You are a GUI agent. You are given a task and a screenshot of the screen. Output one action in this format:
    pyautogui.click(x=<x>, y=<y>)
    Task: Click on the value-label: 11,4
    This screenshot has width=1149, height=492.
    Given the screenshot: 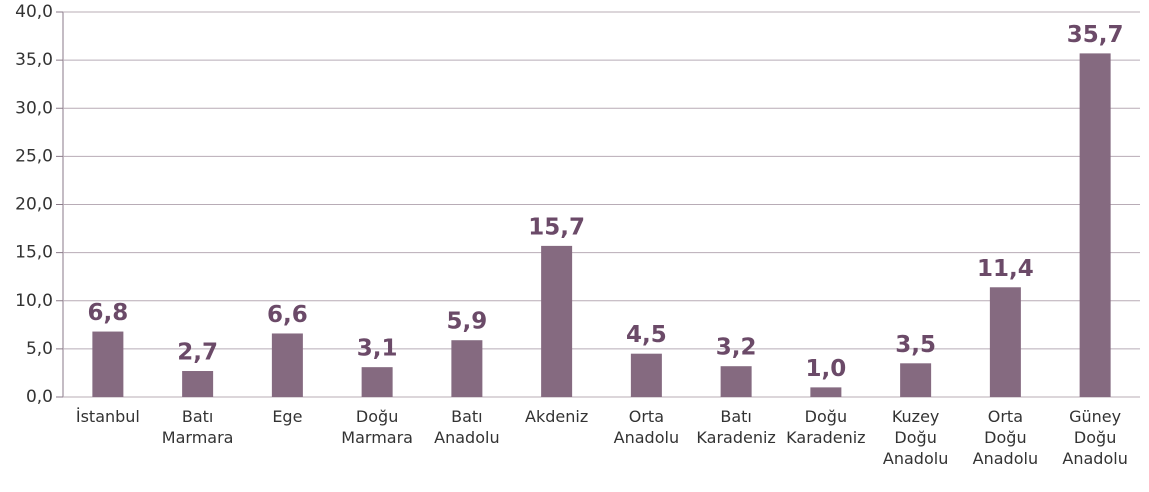 What is the action you would take?
    pyautogui.click(x=1005, y=269)
    